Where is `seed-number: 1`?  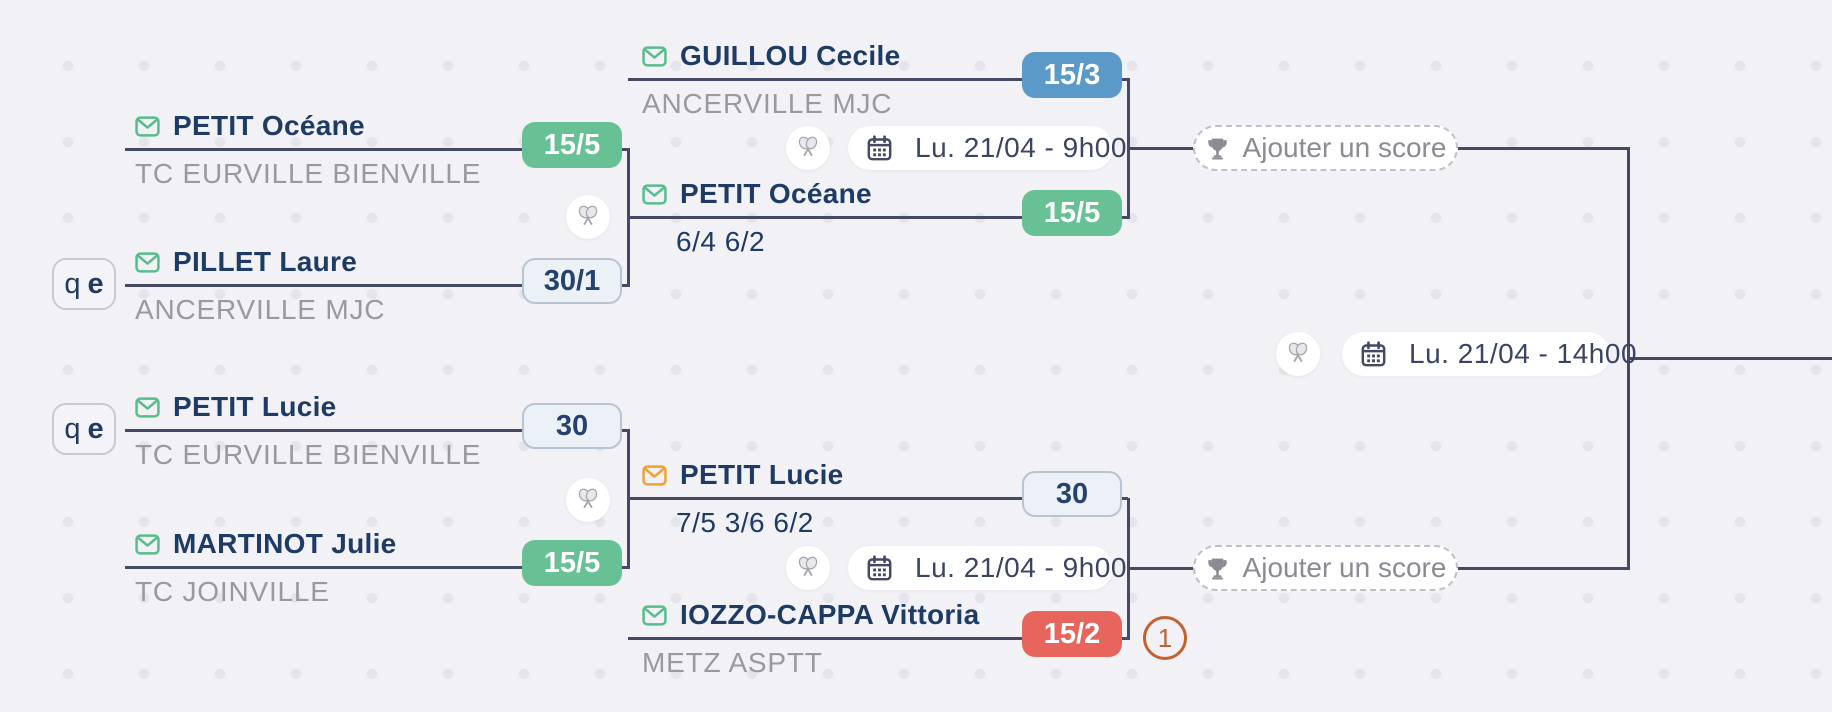
seed-number: 1 is located at coordinates (1165, 638).